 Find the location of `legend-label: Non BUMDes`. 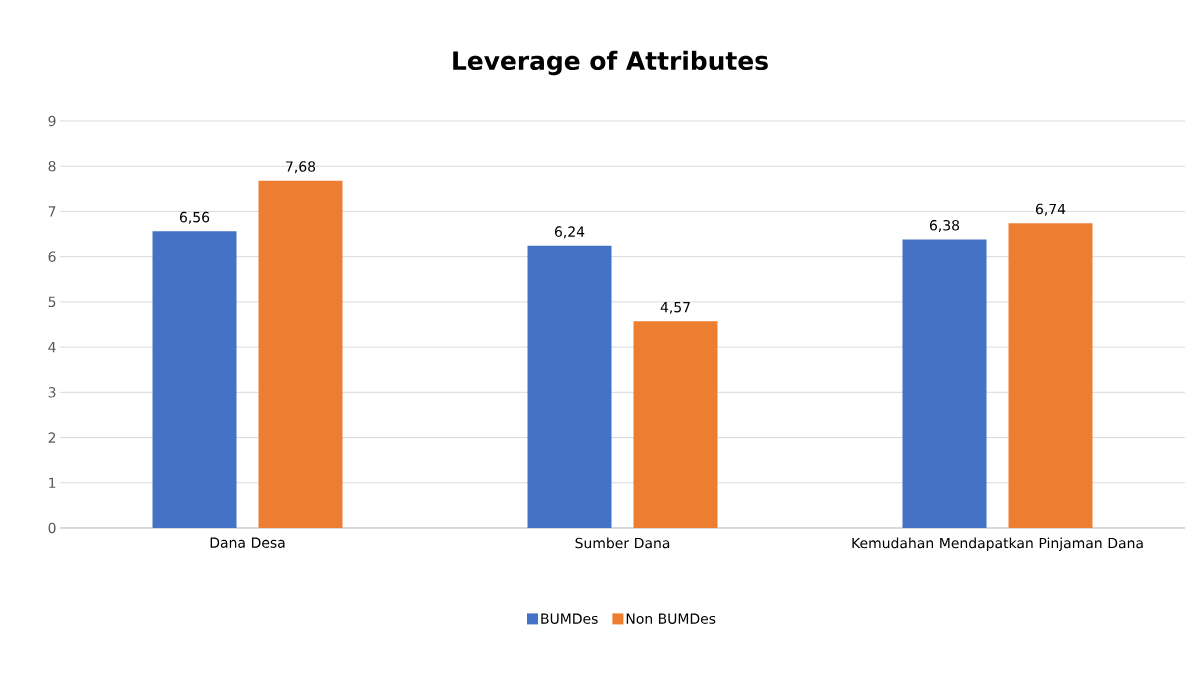

legend-label: Non BUMDes is located at coordinates (671, 618).